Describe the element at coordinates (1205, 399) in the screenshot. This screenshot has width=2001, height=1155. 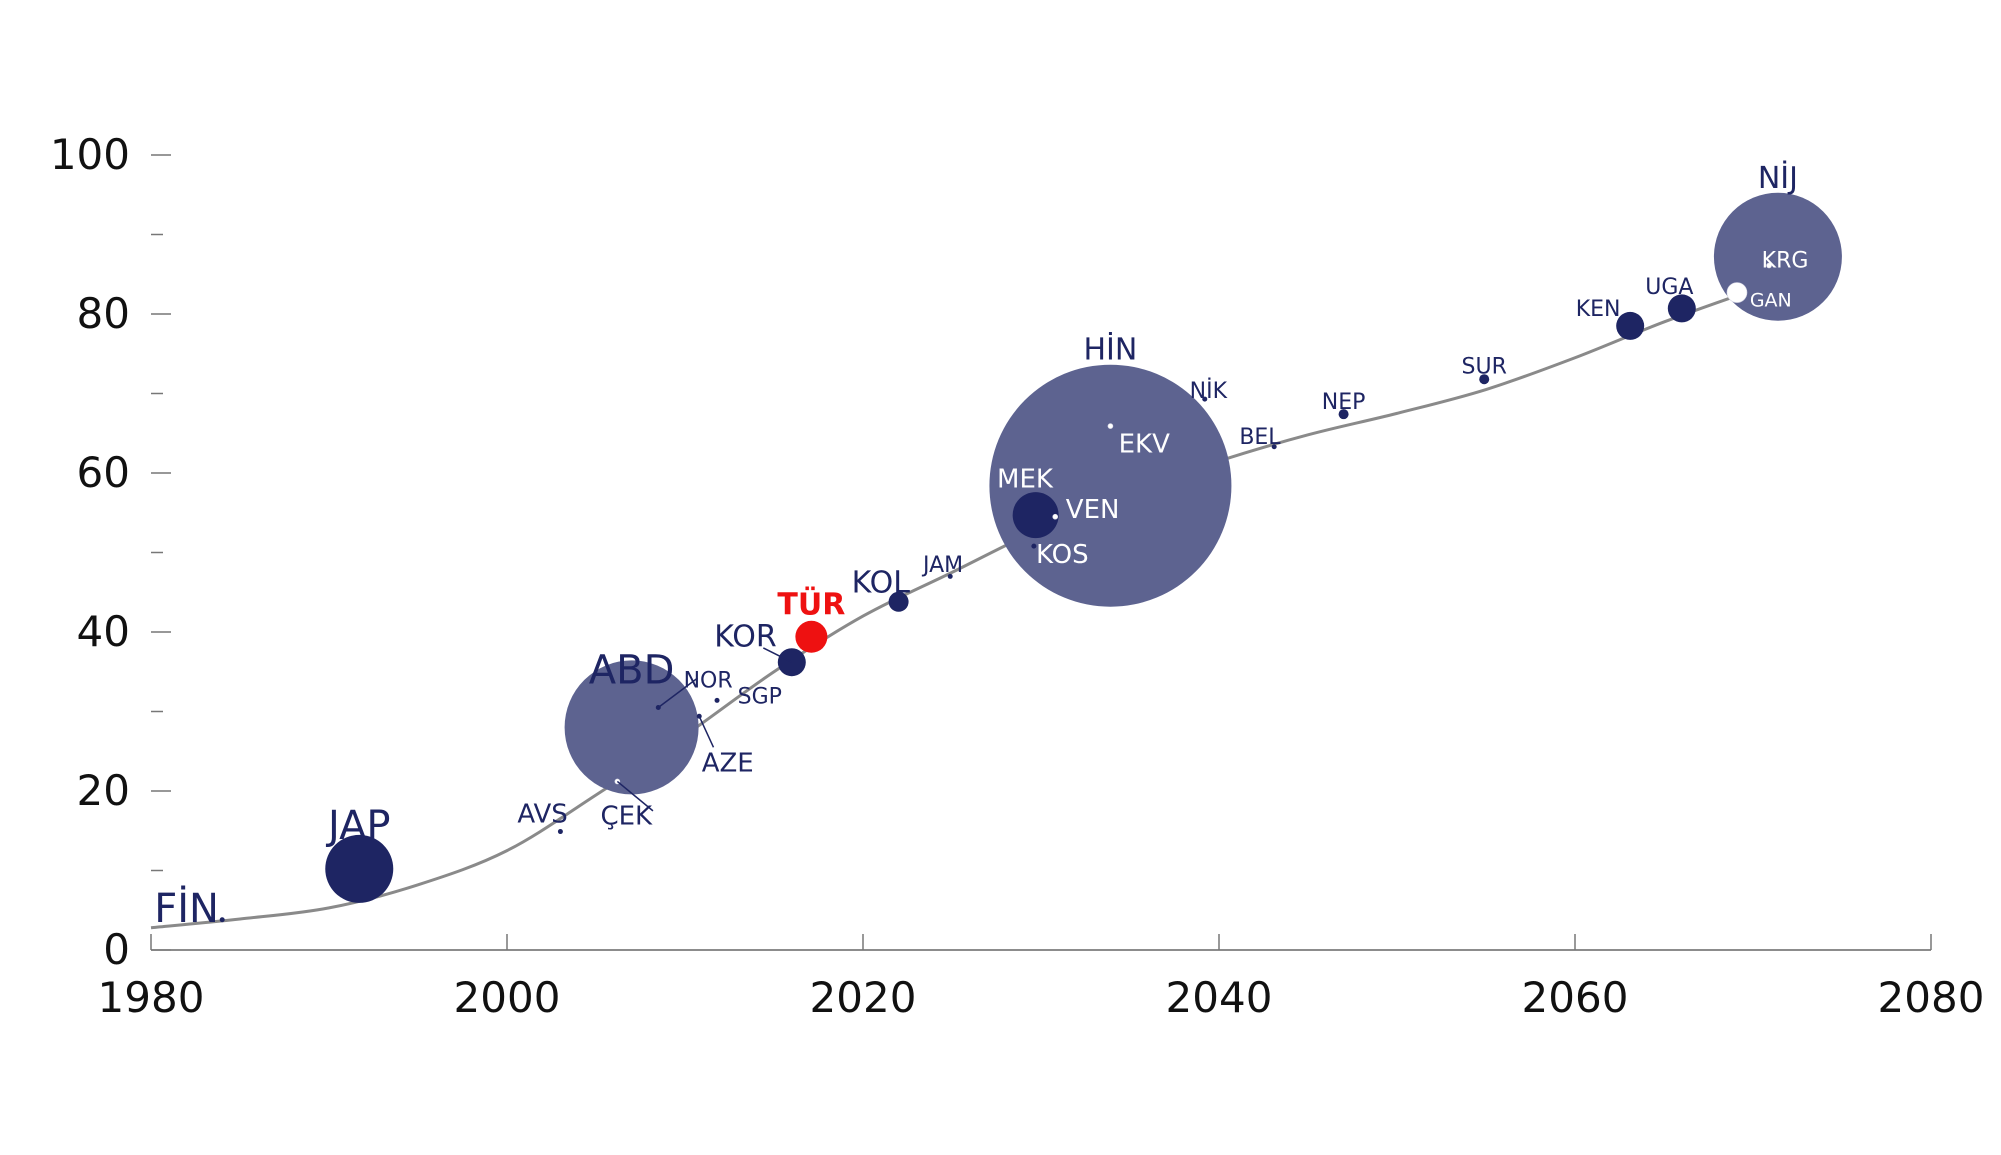
I see `bubble-nik` at that location.